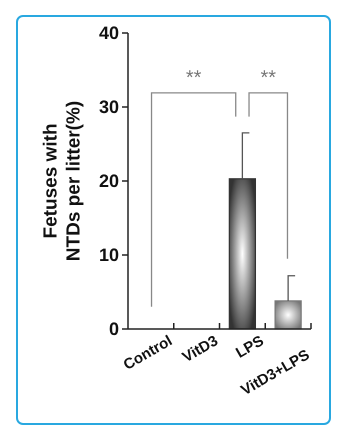 The width and height of the screenshot is (348, 440). I want to click on y-tick-label: 20, so click(108, 180).